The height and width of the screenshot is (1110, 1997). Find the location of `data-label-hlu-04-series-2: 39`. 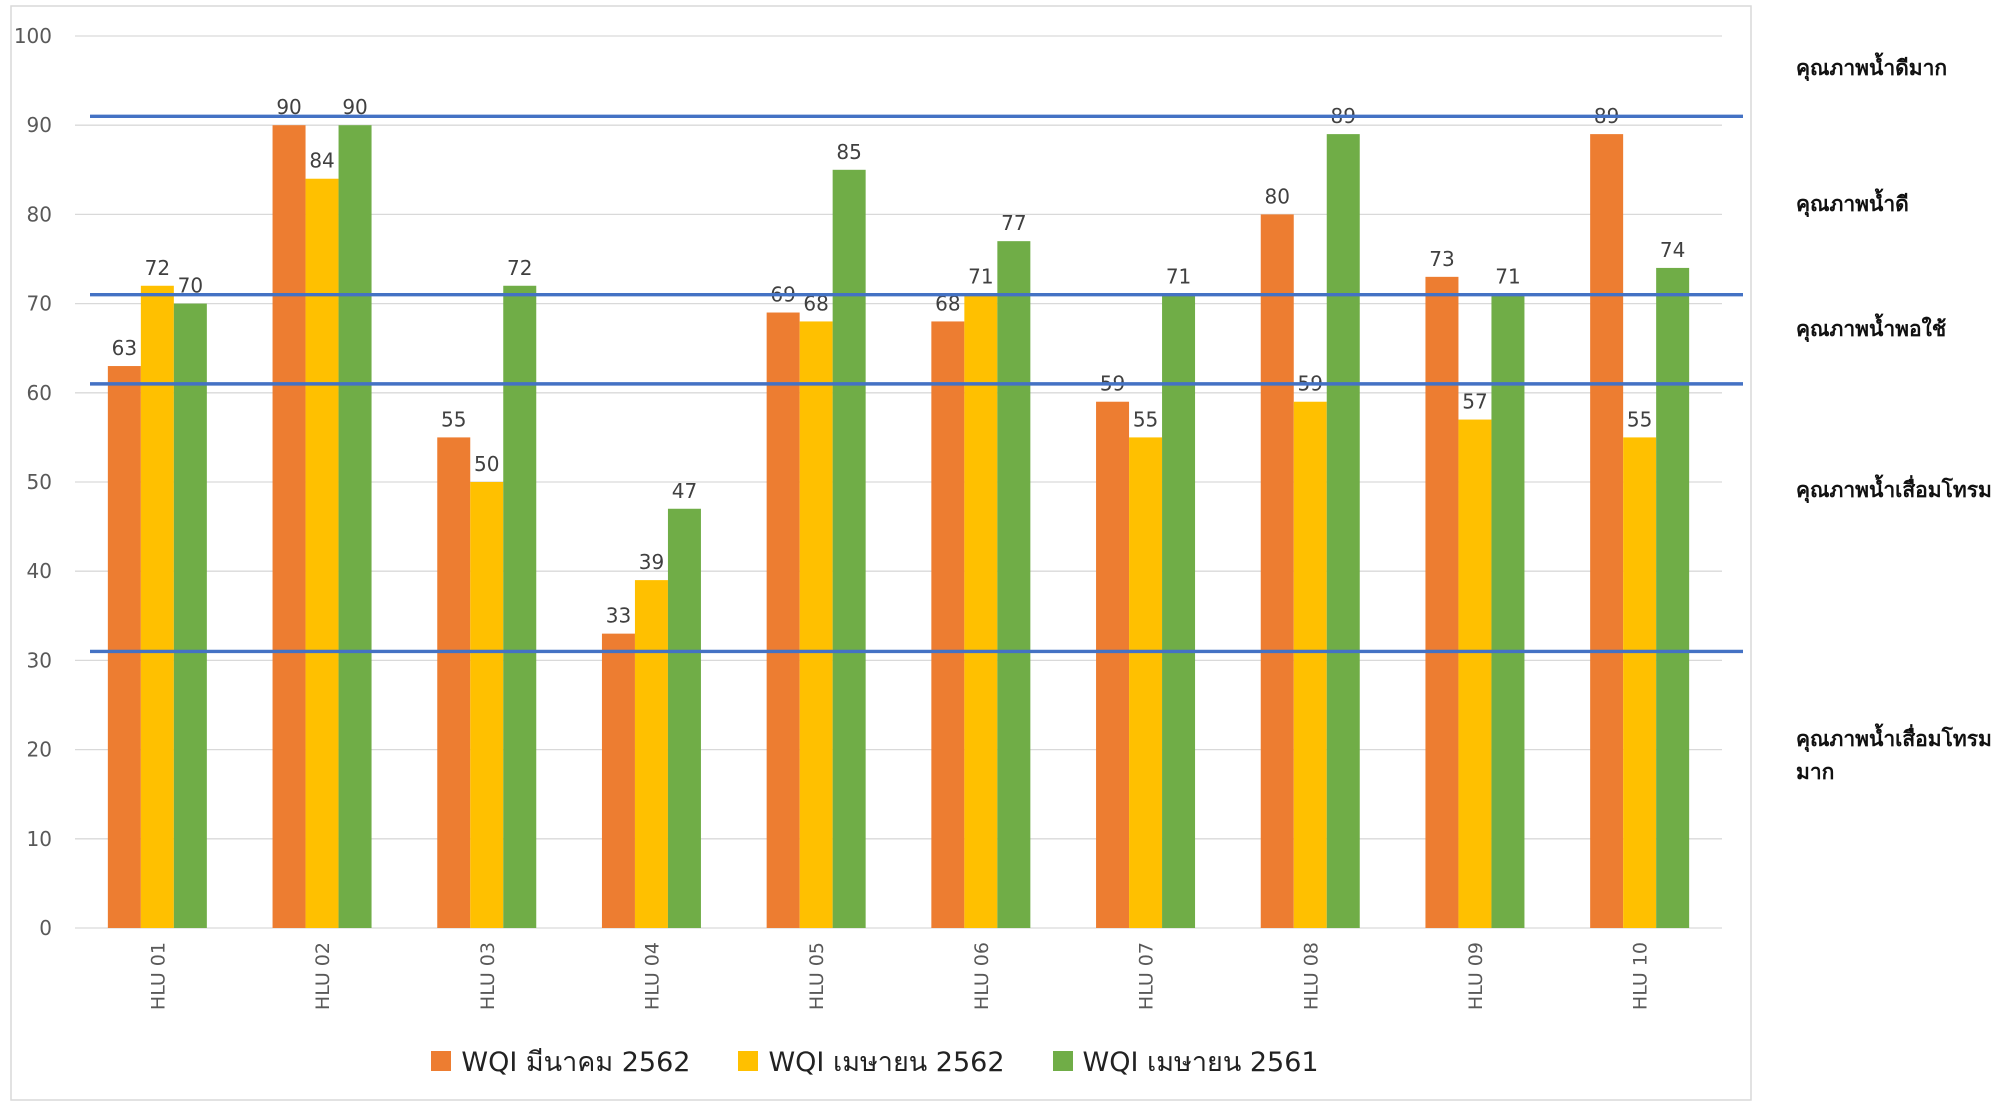

data-label-hlu-04-series-2: 39 is located at coordinates (651, 562).